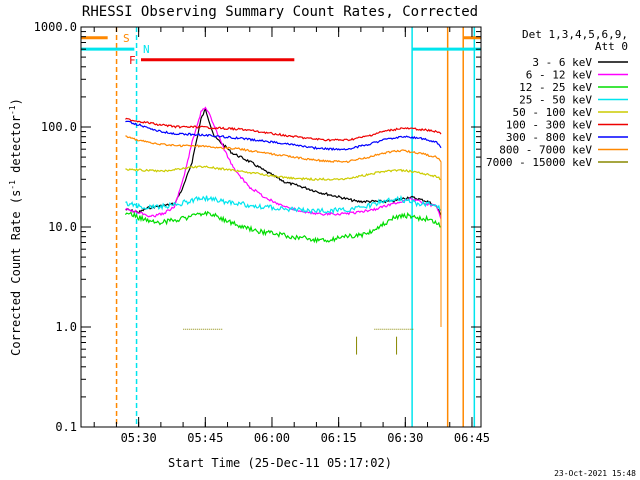 The height and width of the screenshot is (480, 640). Describe the element at coordinates (549, 137) in the screenshot. I see `legend-label-6: 300 - 800 keV` at that location.